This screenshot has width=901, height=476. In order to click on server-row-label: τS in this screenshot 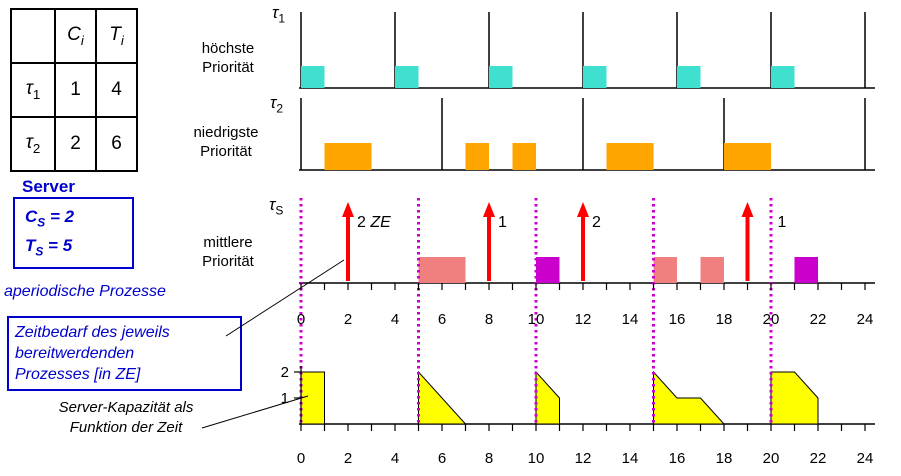, I will do `click(276, 206)`.